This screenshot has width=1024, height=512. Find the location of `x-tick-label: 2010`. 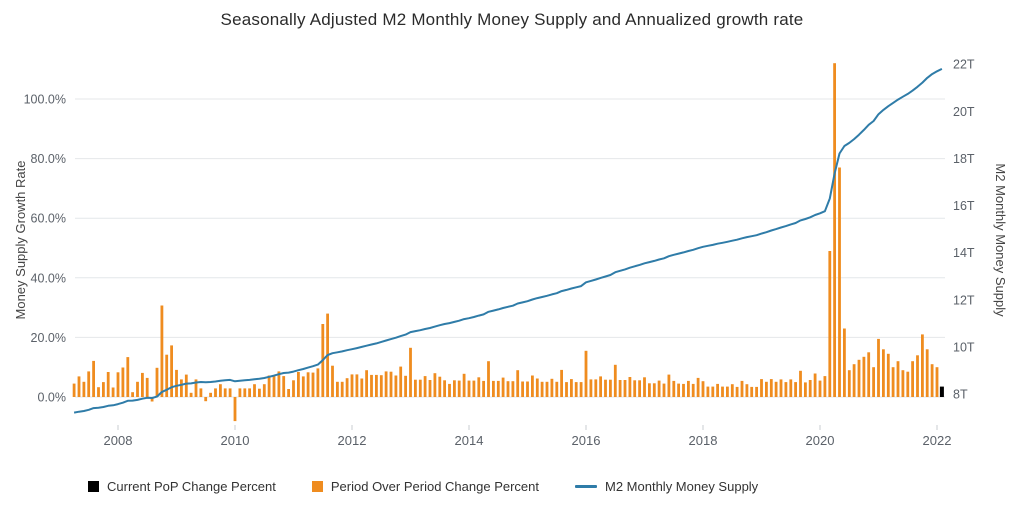

x-tick-label: 2010 is located at coordinates (235, 440).